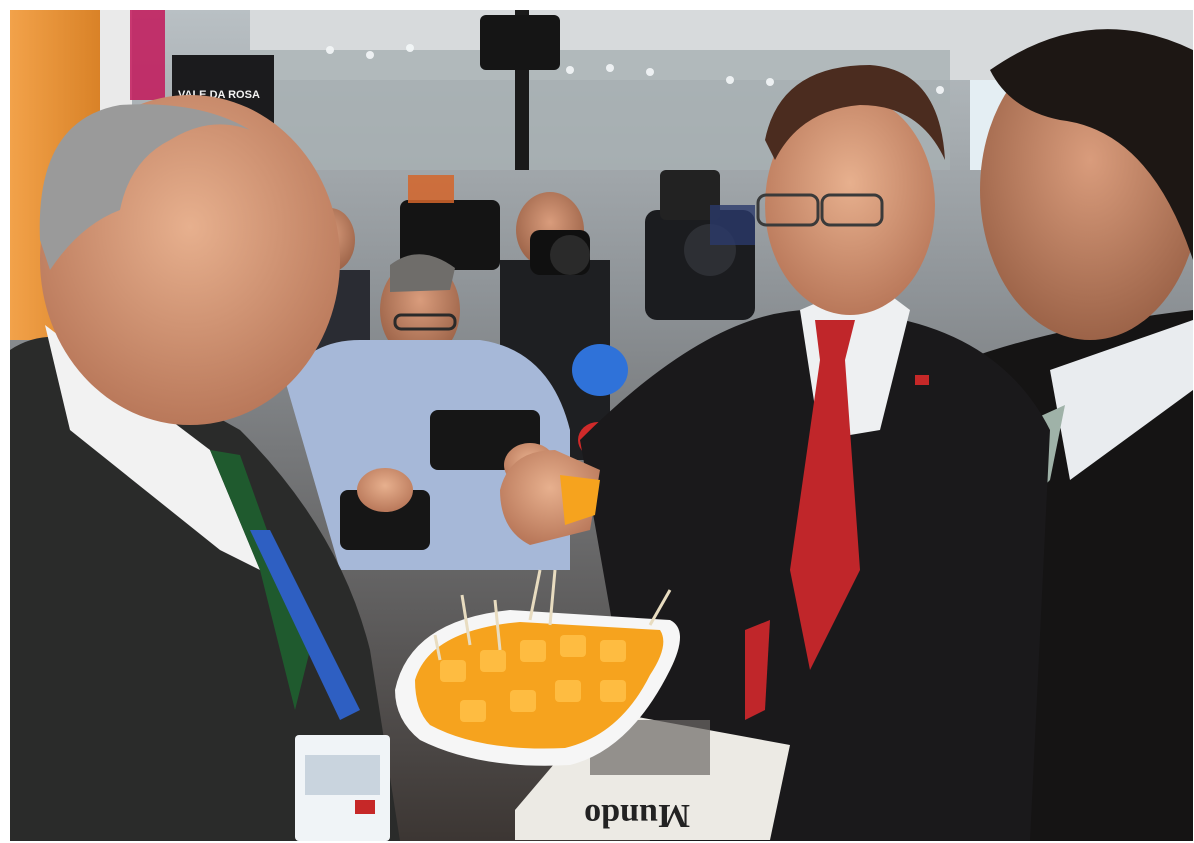 The height and width of the screenshot is (843, 1194). Describe the element at coordinates (447, 372) in the screenshot. I see `photographers-crowd` at that location.